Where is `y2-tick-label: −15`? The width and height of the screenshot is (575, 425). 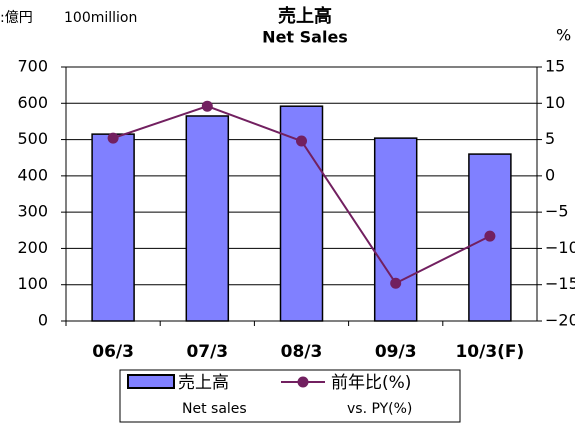 y2-tick-label: −15 is located at coordinates (560, 283).